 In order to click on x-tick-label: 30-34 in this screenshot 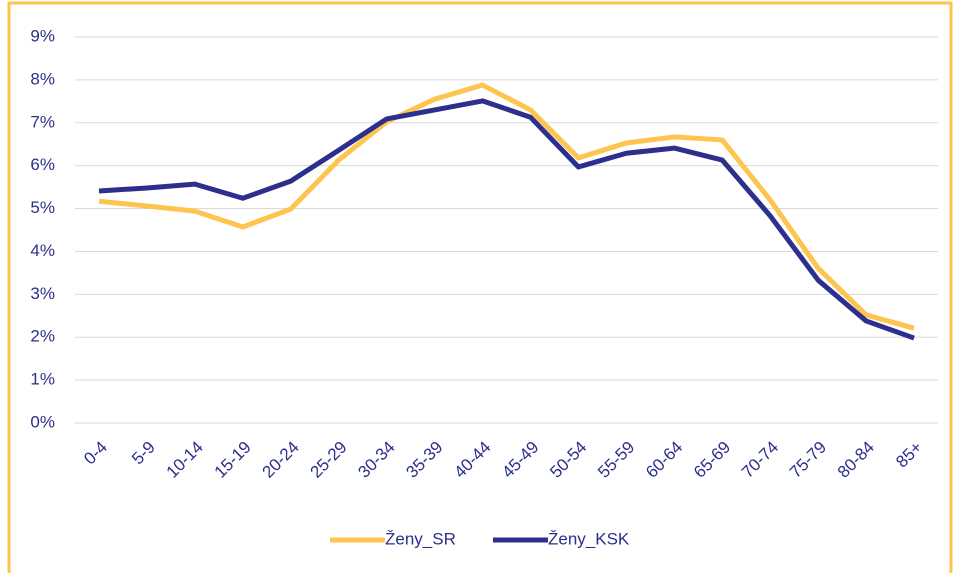, I will do `click(376, 460)`.